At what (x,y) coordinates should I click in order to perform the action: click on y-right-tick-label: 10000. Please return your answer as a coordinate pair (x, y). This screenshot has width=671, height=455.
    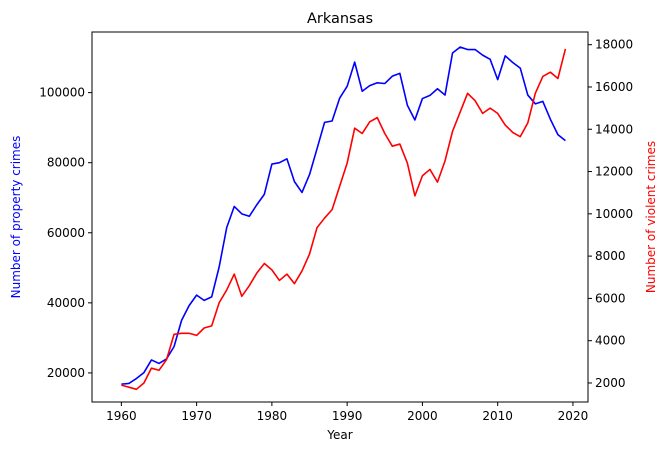
    Looking at the image, I should click on (614, 214).